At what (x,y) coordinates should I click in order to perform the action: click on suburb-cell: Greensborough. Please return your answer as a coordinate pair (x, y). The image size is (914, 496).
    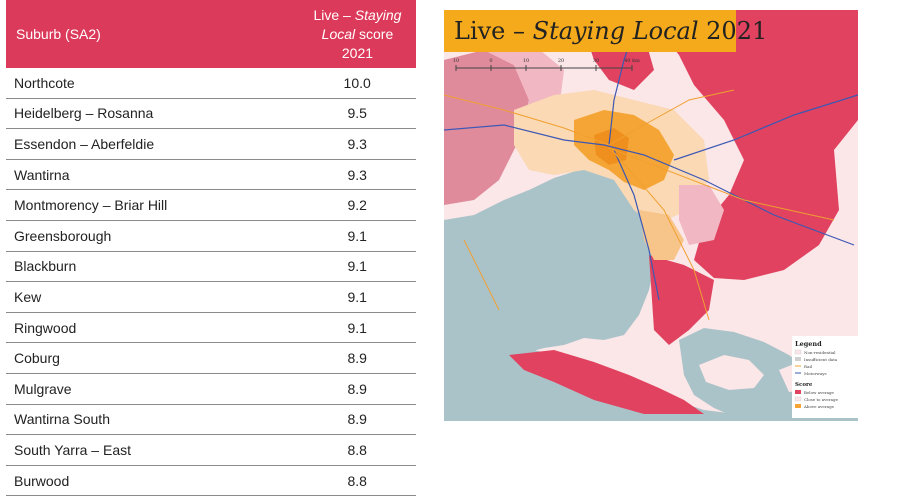
    Looking at the image, I should click on (63, 235).